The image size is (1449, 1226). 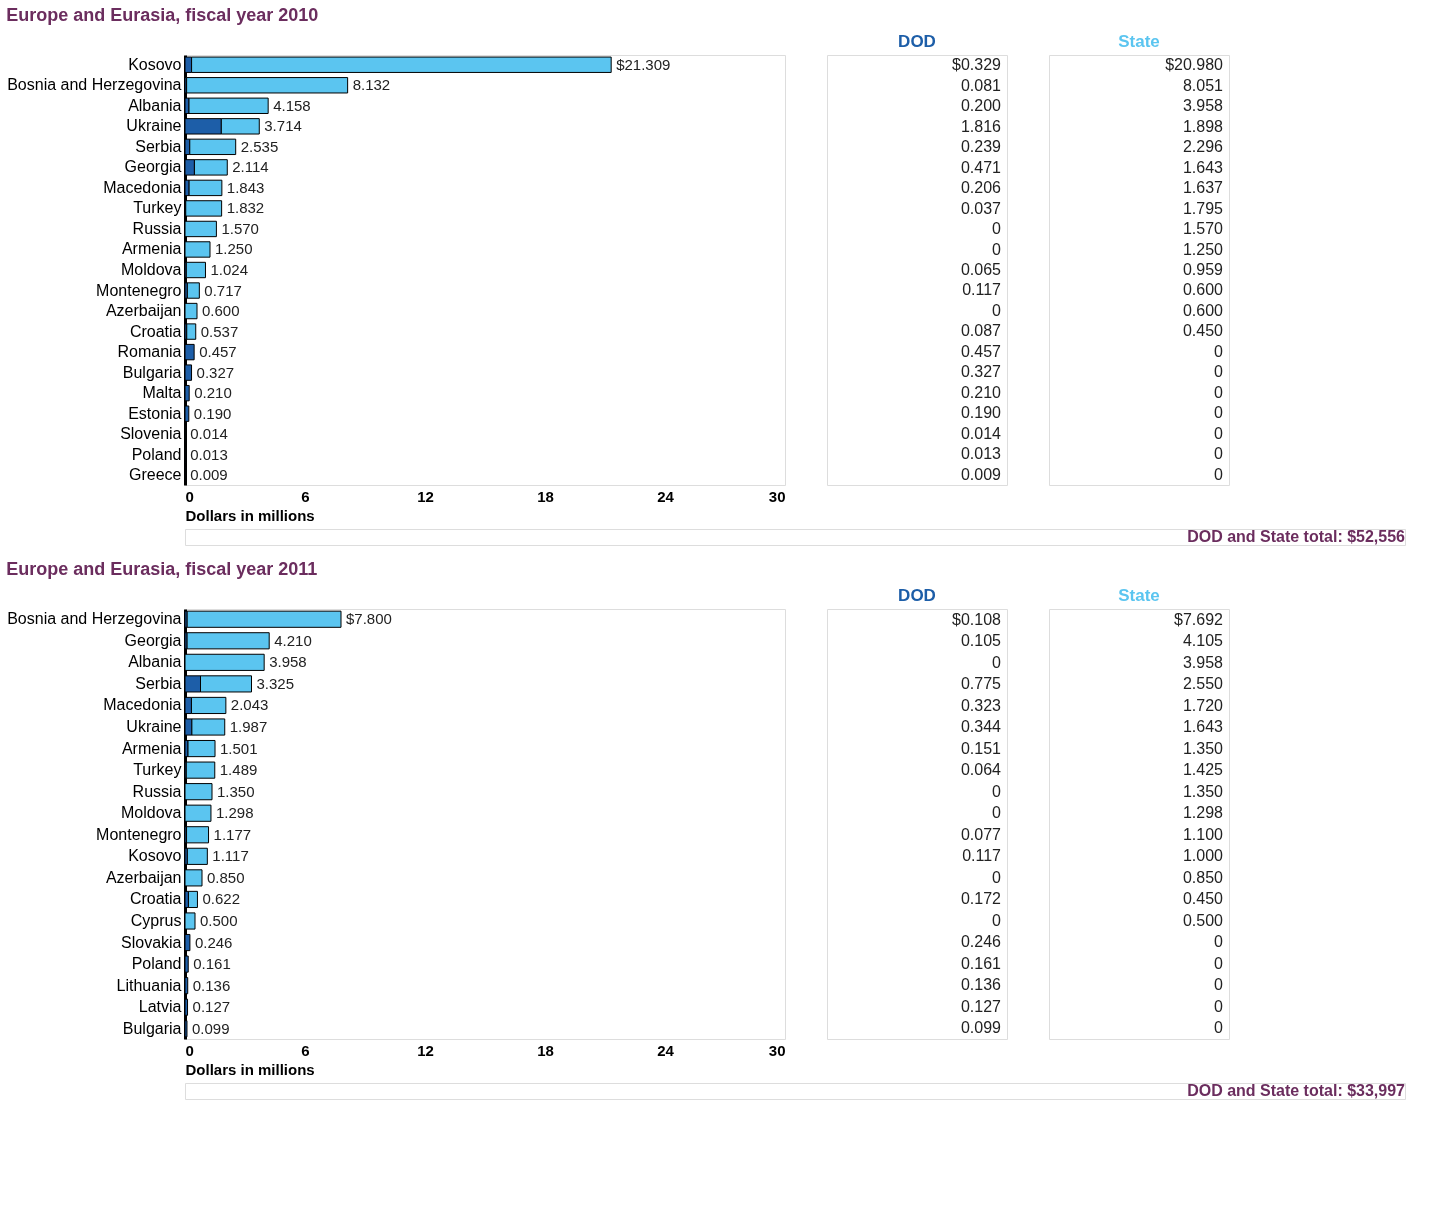 What do you see at coordinates (160, 1007) in the screenshot?
I see `y-tick-label: Latvia` at bounding box center [160, 1007].